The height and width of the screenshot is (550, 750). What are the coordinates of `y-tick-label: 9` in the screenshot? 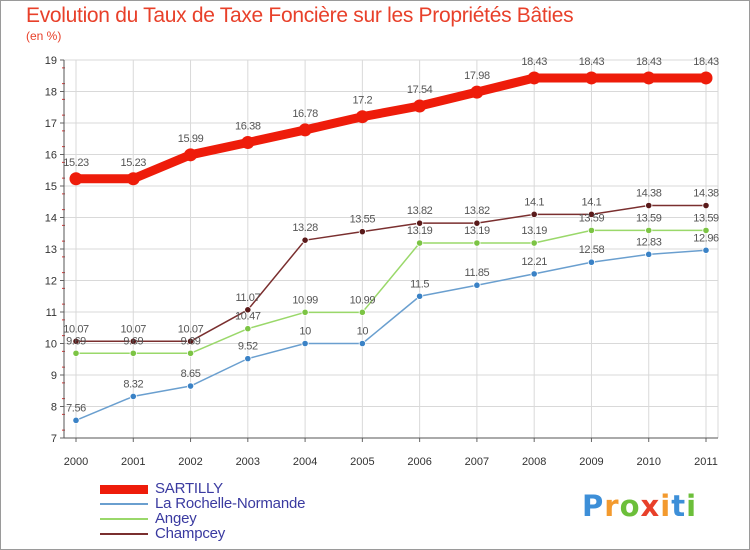 It's located at (54, 376).